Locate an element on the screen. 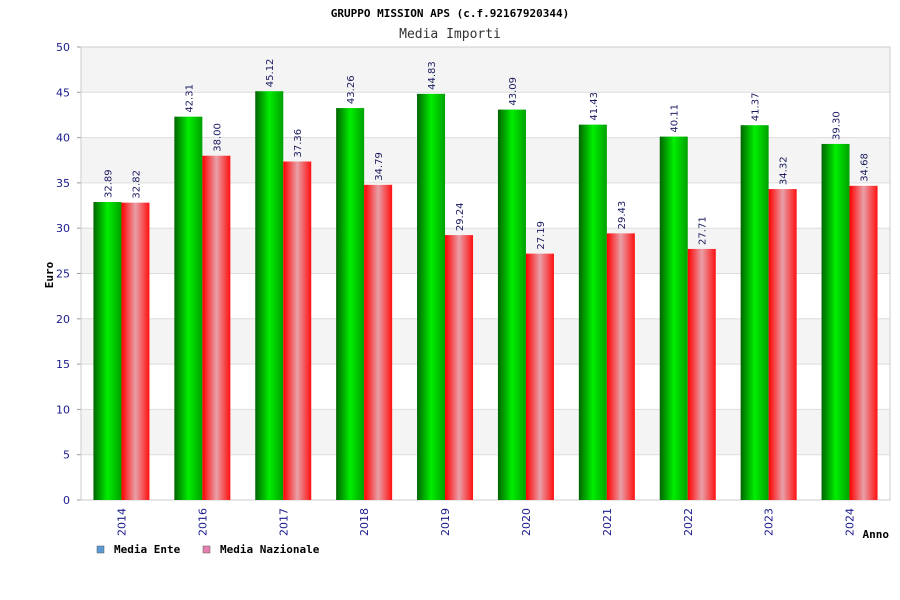  bar-media-ente-2023 is located at coordinates (754, 312).